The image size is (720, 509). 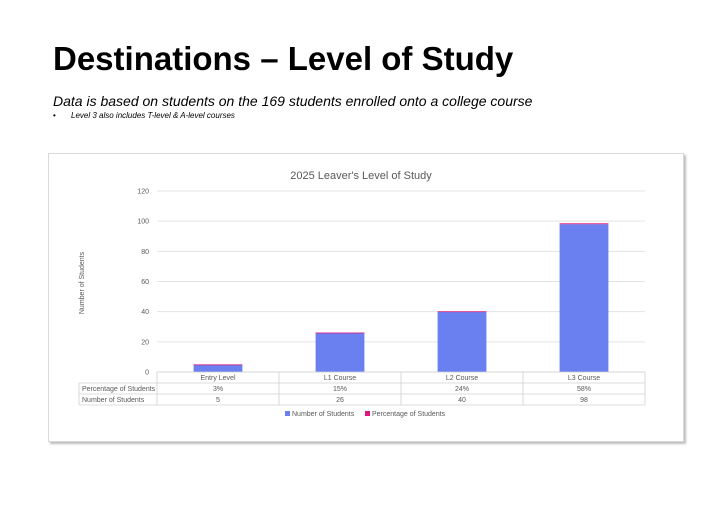 What do you see at coordinates (82, 282) in the screenshot?
I see `y-axis-label: Number of Students` at bounding box center [82, 282].